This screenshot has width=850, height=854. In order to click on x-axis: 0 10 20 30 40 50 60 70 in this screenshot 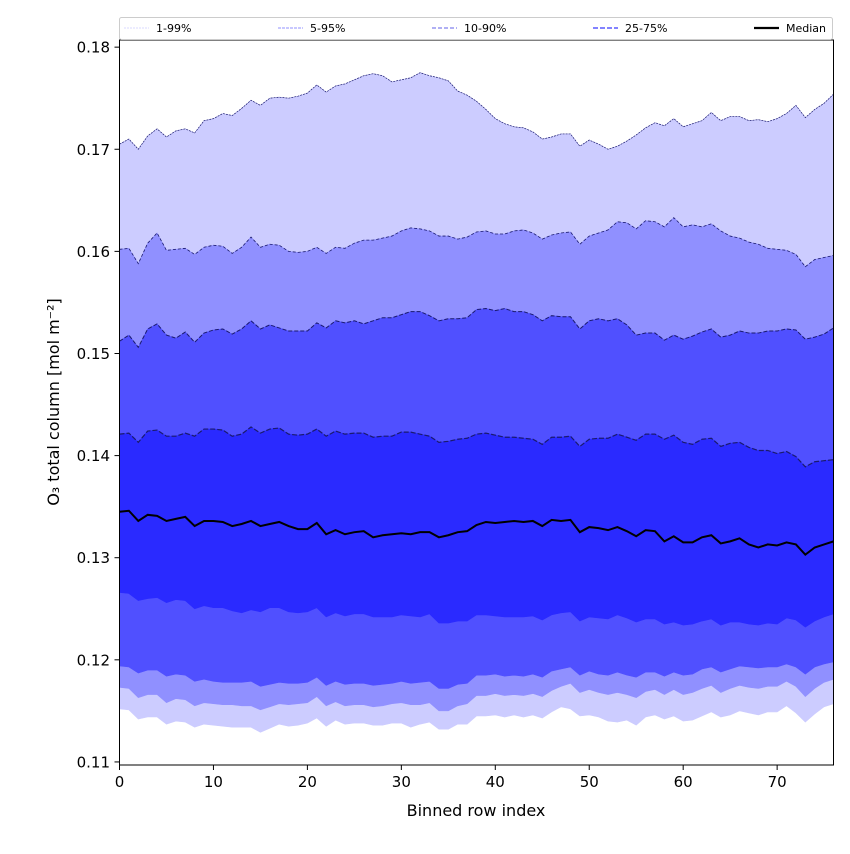, I will do `click(451, 778)`.